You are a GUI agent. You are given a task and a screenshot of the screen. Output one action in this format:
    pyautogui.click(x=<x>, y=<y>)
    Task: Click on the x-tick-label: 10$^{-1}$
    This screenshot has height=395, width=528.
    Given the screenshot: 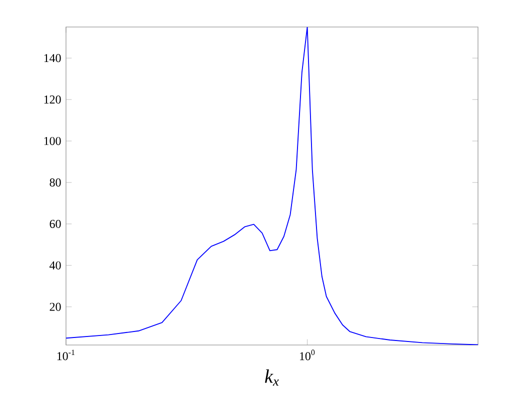 What is the action you would take?
    pyautogui.click(x=66, y=355)
    